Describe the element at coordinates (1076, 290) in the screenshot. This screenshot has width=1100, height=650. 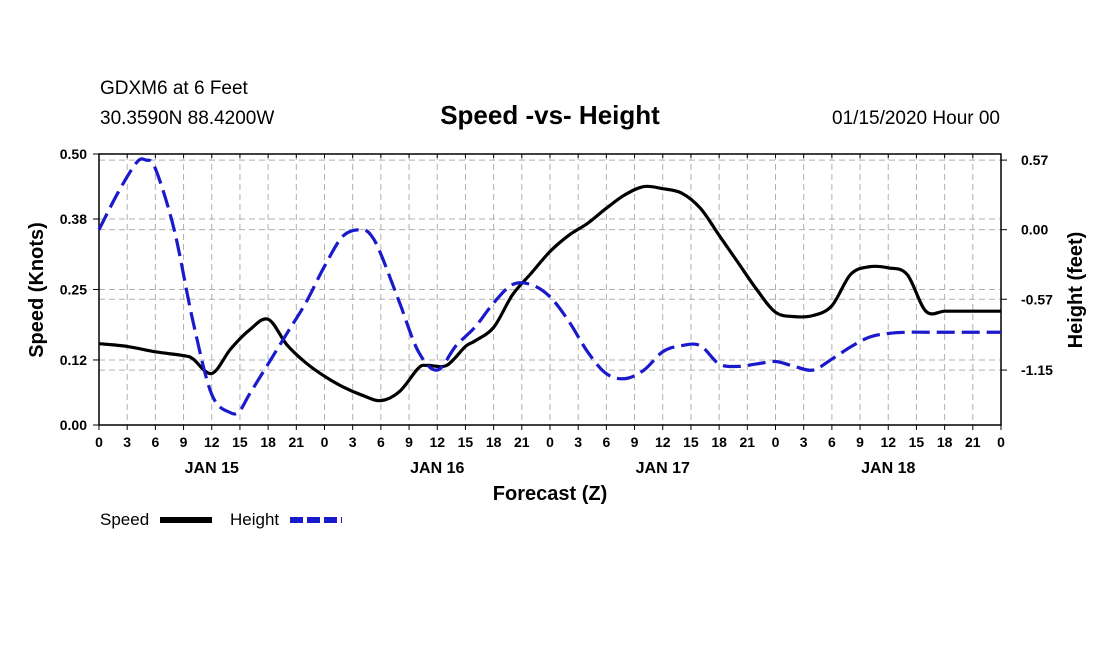
I see `y2-axis-title: Height (feet)` at that location.